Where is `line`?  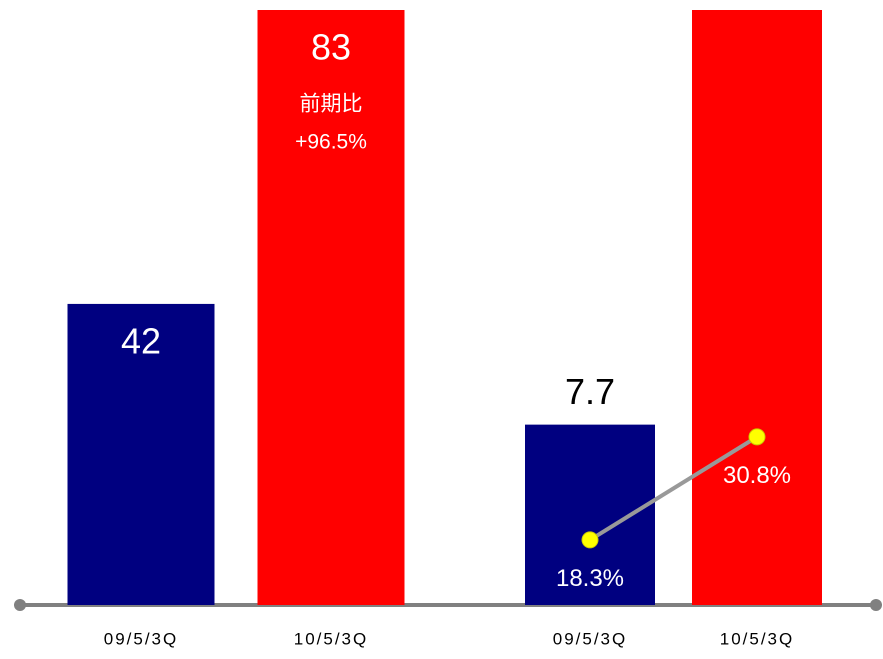
line is located at coordinates (673, 488).